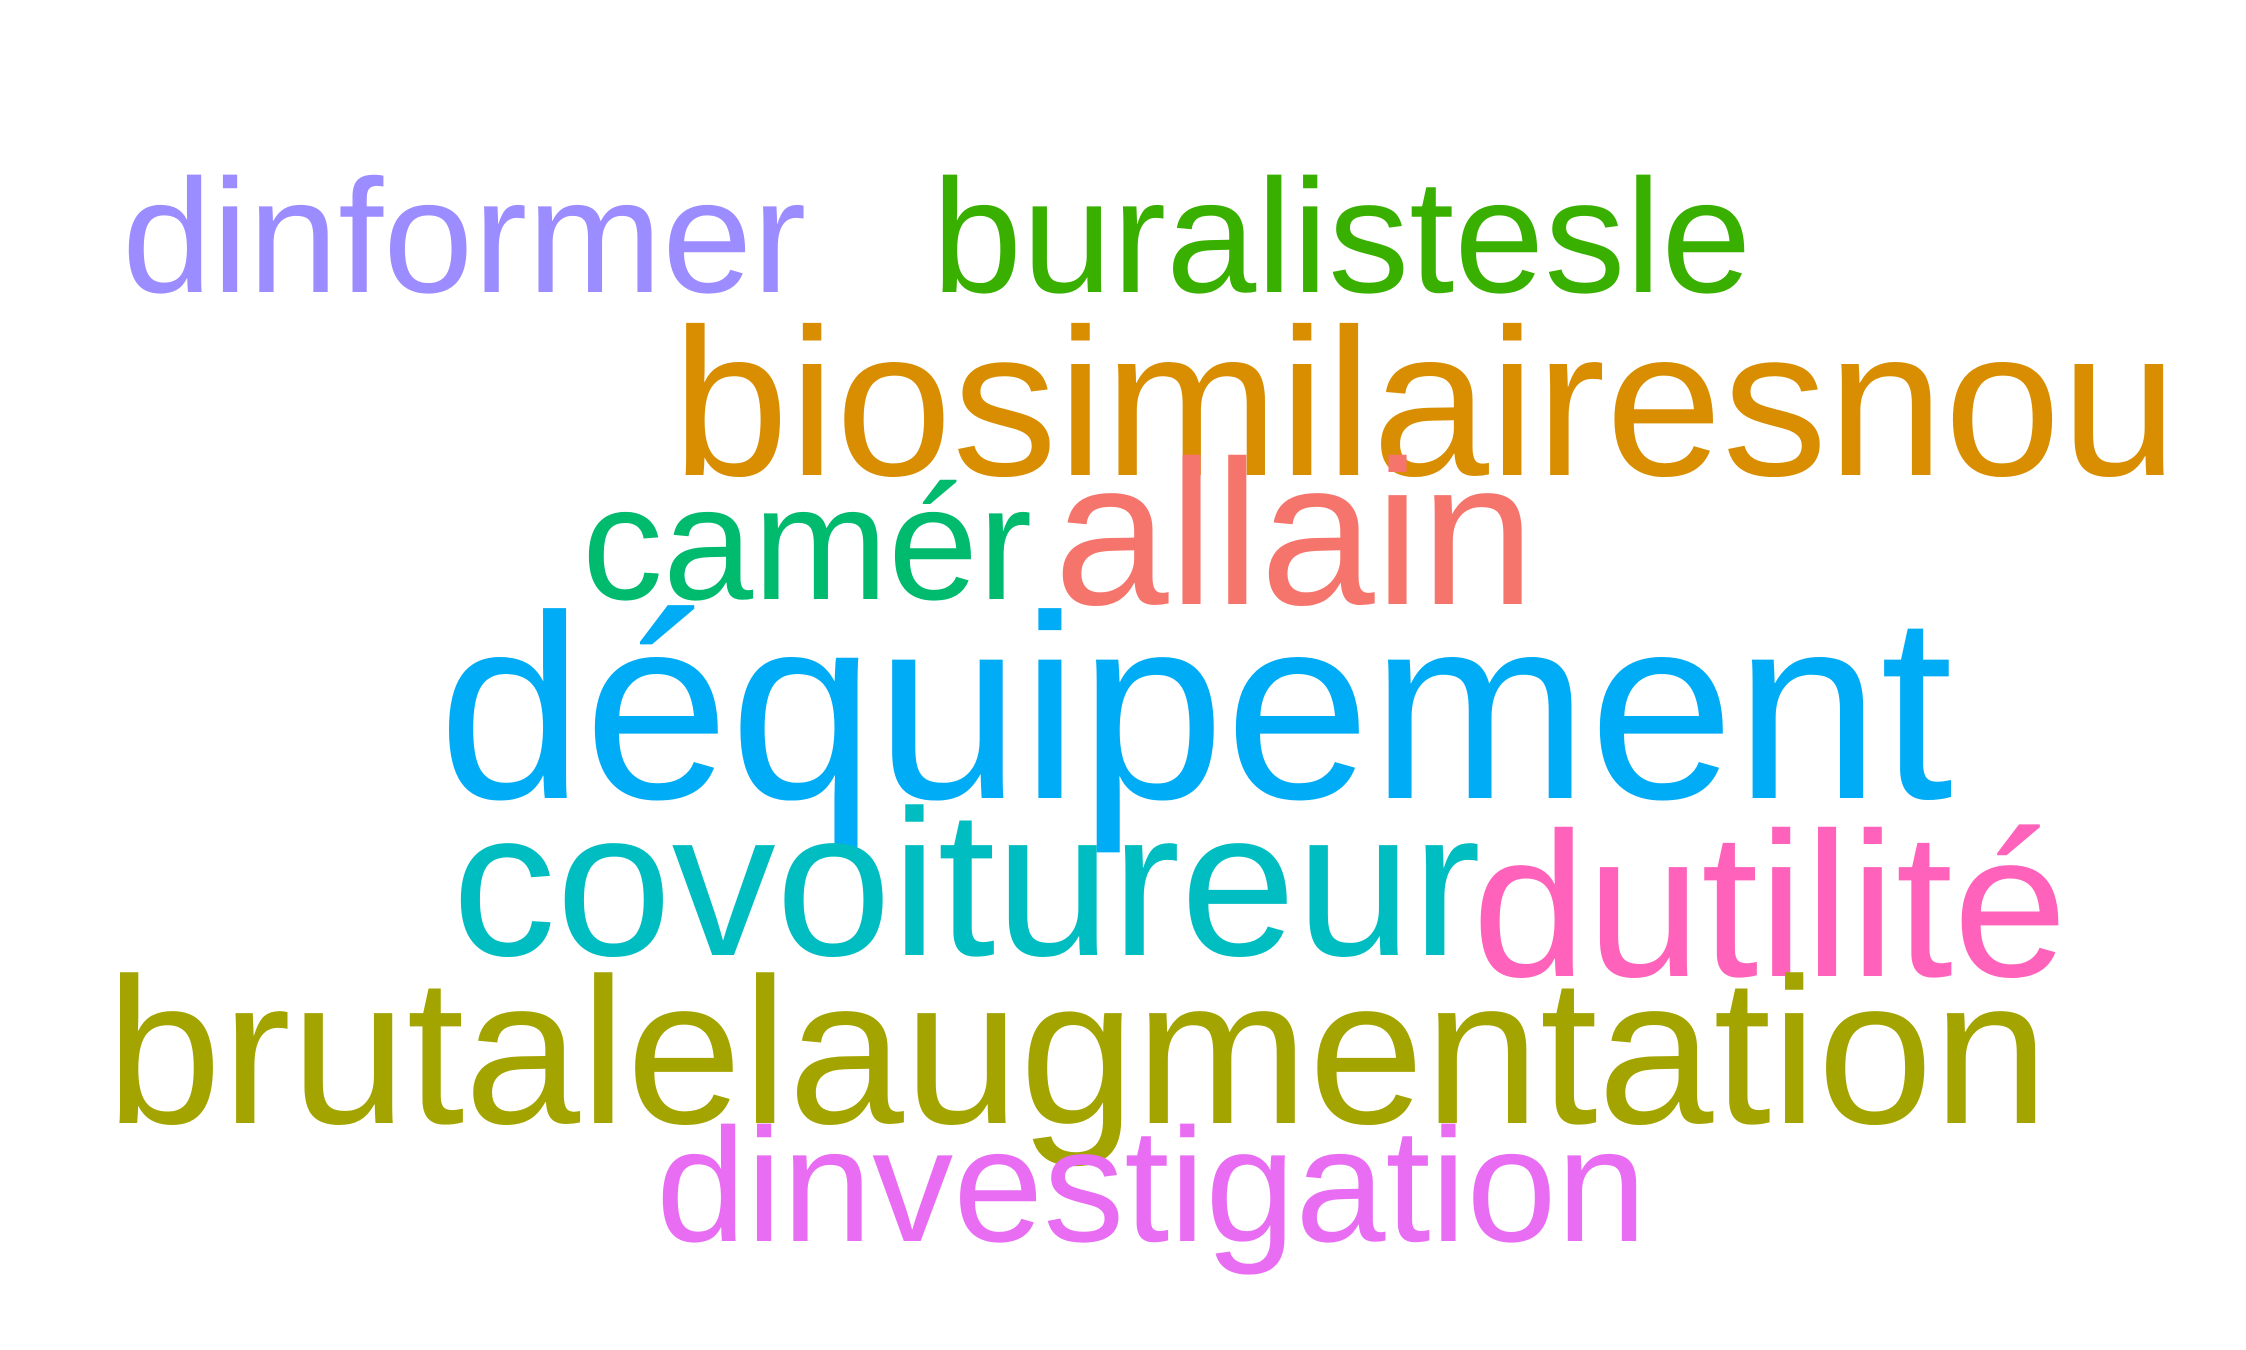 This screenshot has width=2246, height=1350. What do you see at coordinates (966, 884) in the screenshot?
I see `word-covoitureur: covoitureur` at bounding box center [966, 884].